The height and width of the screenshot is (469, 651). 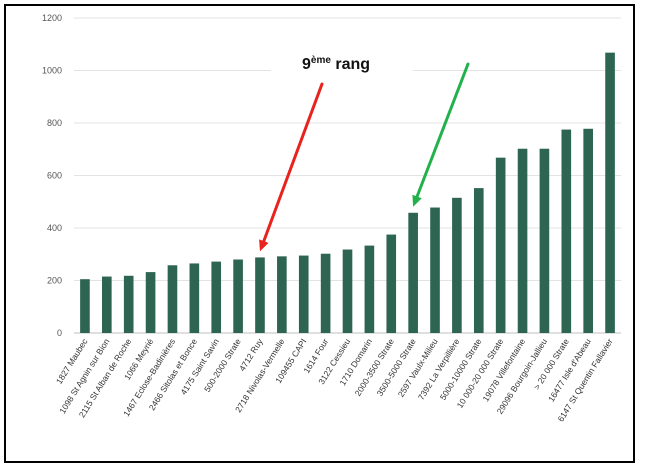 I want to click on annotation-label: 9ème rang, so click(x=336, y=64).